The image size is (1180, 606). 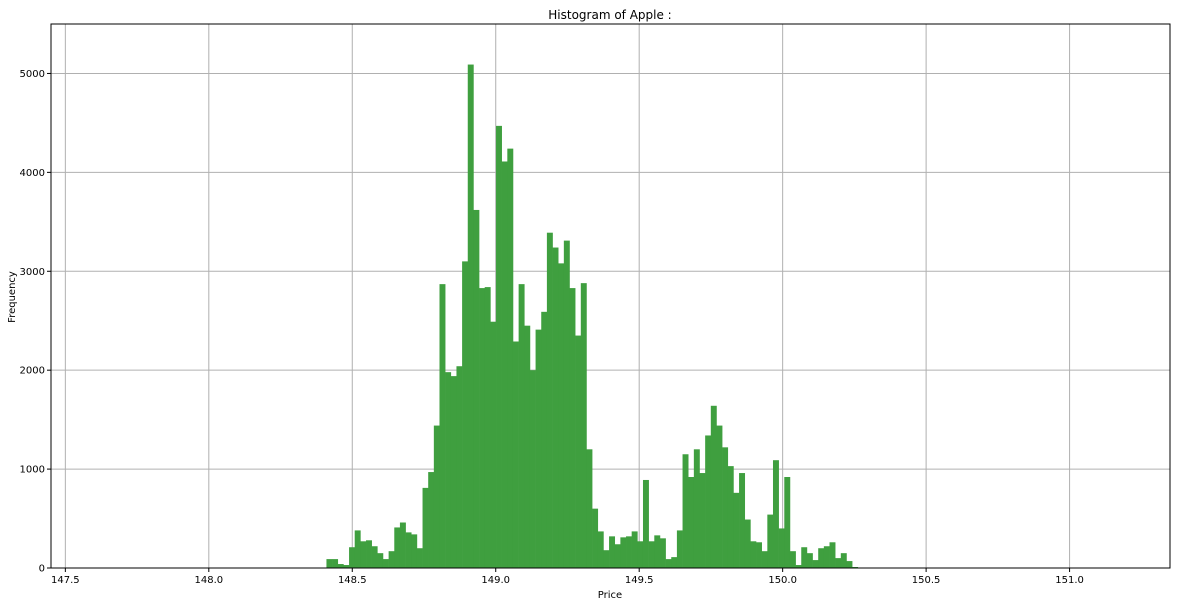 I want to click on y-axis-ticks: 0 1000 2000 3000 4000 5000, so click(x=35, y=322).